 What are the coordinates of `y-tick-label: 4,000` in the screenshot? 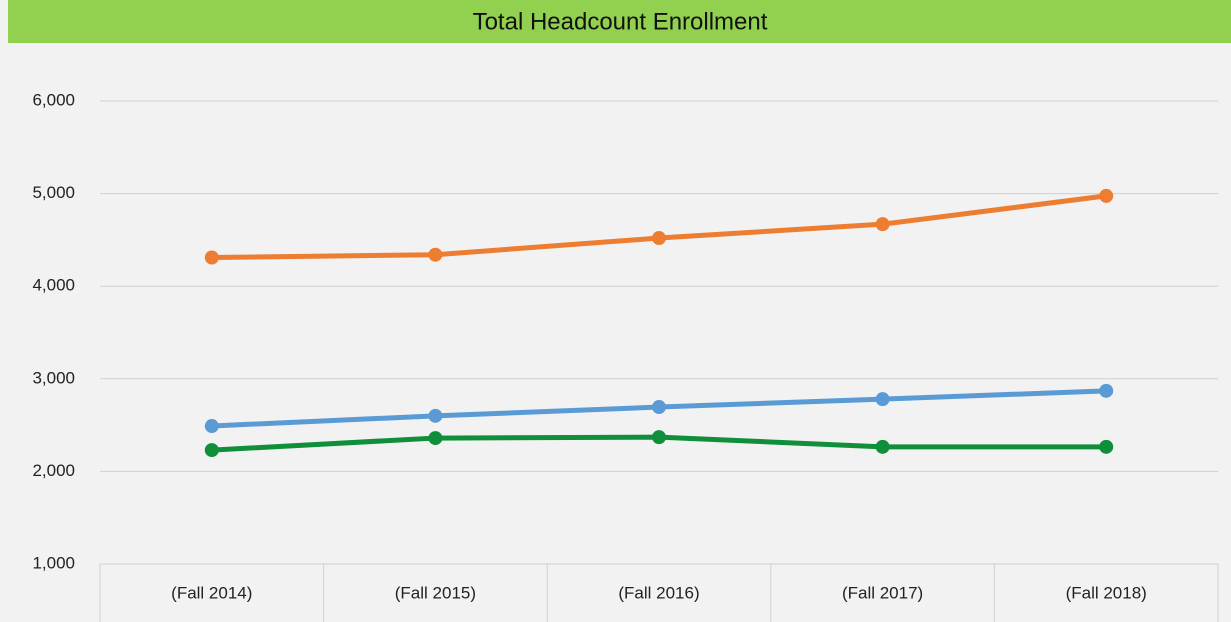 It's located at (53, 285).